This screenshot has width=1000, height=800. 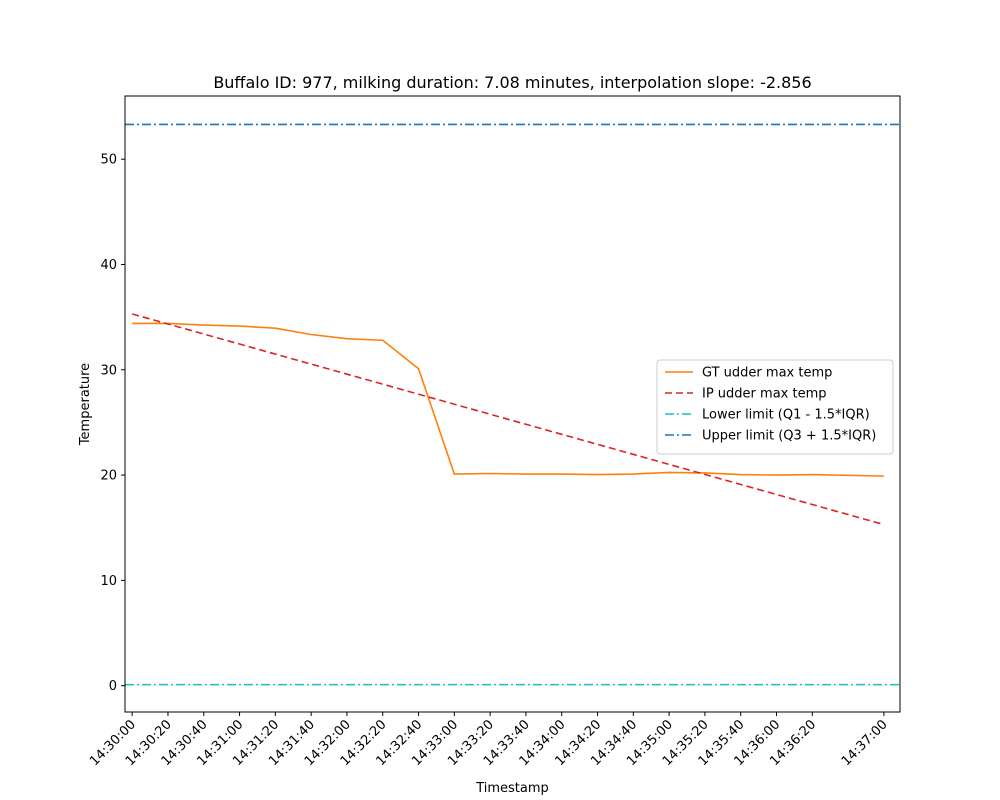 I want to click on legend-entry: IP udder max temp, so click(x=764, y=394).